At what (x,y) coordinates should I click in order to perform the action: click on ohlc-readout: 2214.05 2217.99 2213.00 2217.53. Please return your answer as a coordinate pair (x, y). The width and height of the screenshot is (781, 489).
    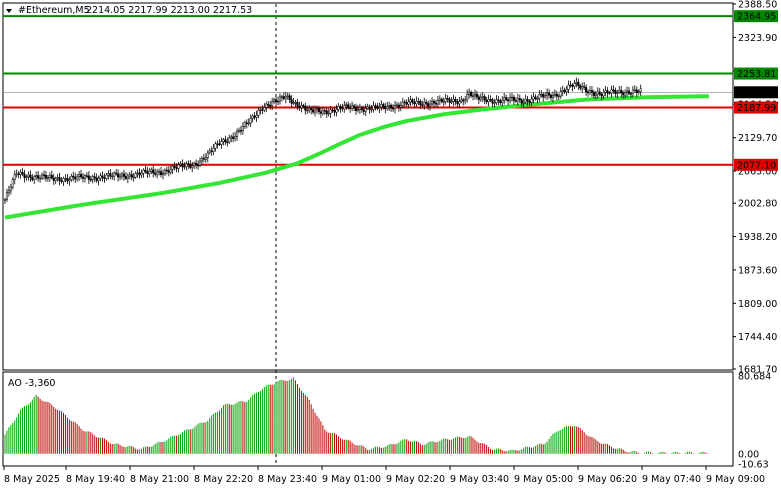
    Looking at the image, I should click on (169, 10).